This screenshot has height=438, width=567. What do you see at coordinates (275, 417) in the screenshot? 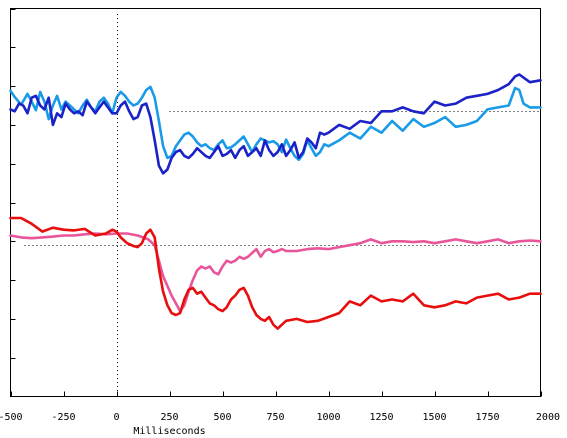
I see `x-tick-label: 750` at bounding box center [275, 417].